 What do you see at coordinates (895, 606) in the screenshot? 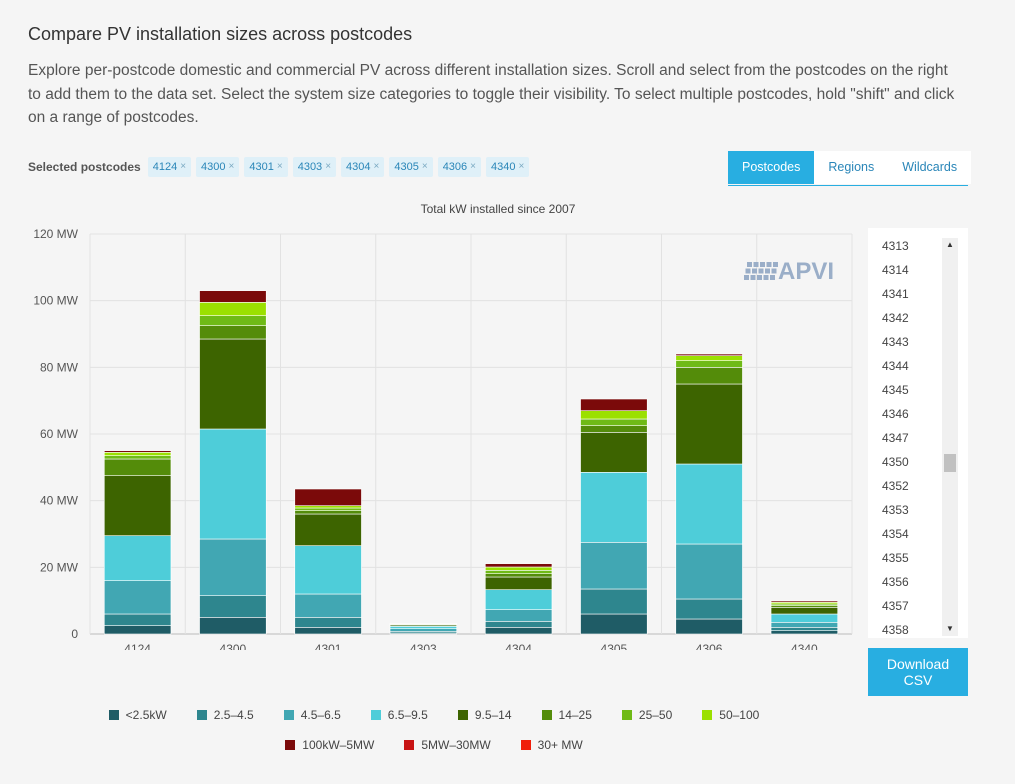
I see `postcode-list-item: 4357` at bounding box center [895, 606].